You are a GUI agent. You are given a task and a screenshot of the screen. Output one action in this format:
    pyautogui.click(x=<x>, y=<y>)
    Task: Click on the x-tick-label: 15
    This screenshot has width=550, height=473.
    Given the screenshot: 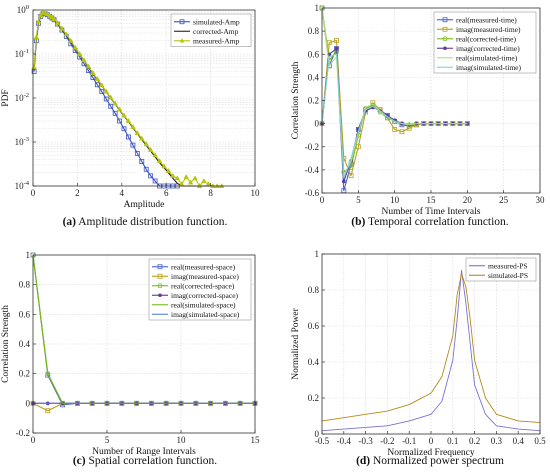 What is the action you would take?
    pyautogui.click(x=256, y=440)
    